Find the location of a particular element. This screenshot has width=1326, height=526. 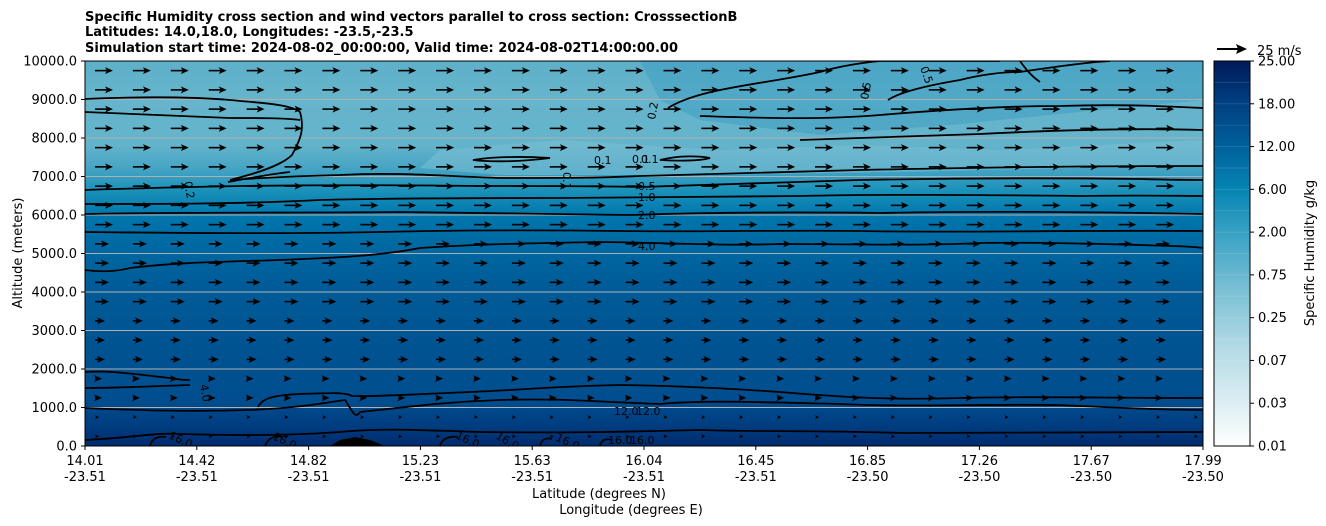

contour-label: 0.5 is located at coordinates (866, 90).